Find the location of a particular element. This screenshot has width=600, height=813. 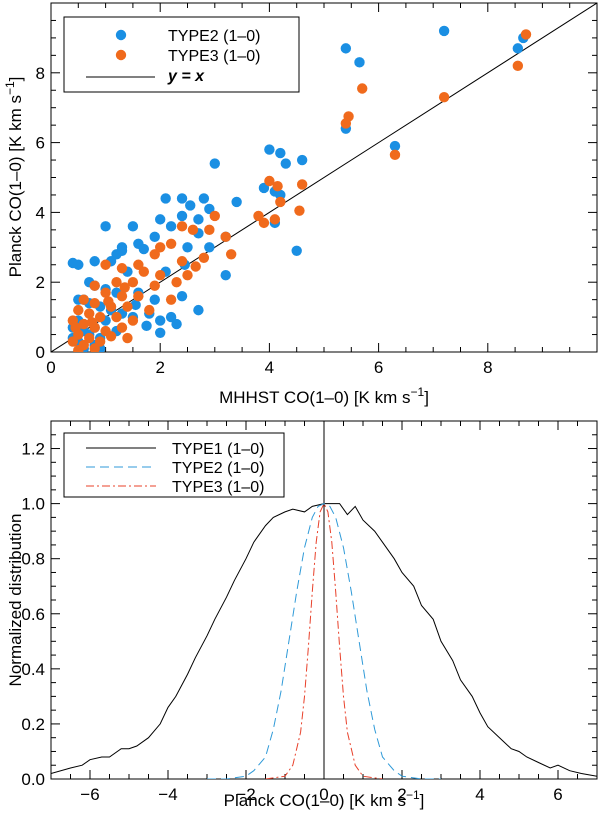

x-axis-label: Planck CO(1–0) [K km s−1] is located at coordinates (324, 799).